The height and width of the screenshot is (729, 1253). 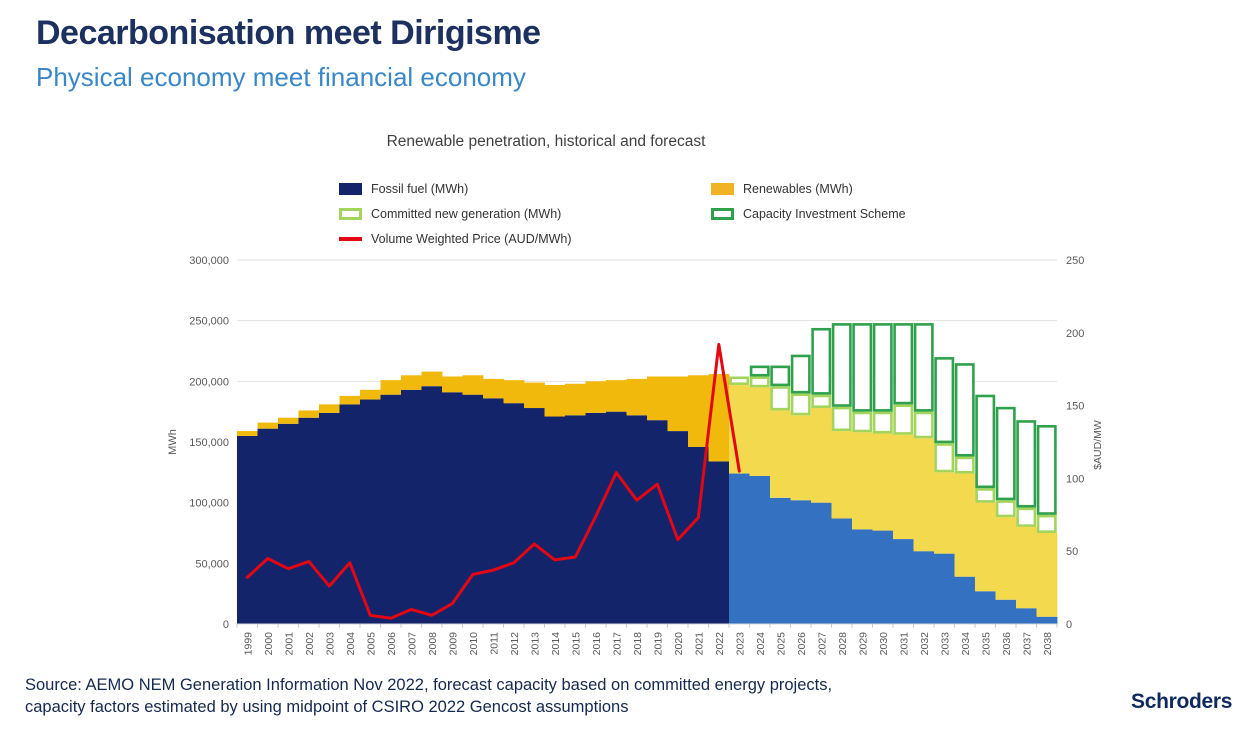 I want to click on x-axis-year-label: 2038, so click(x=1048, y=644).